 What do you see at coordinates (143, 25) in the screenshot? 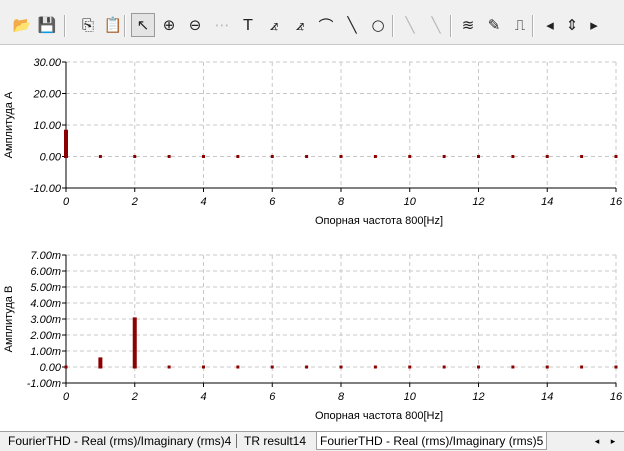
I see `pointer-icon: ↖` at bounding box center [143, 25].